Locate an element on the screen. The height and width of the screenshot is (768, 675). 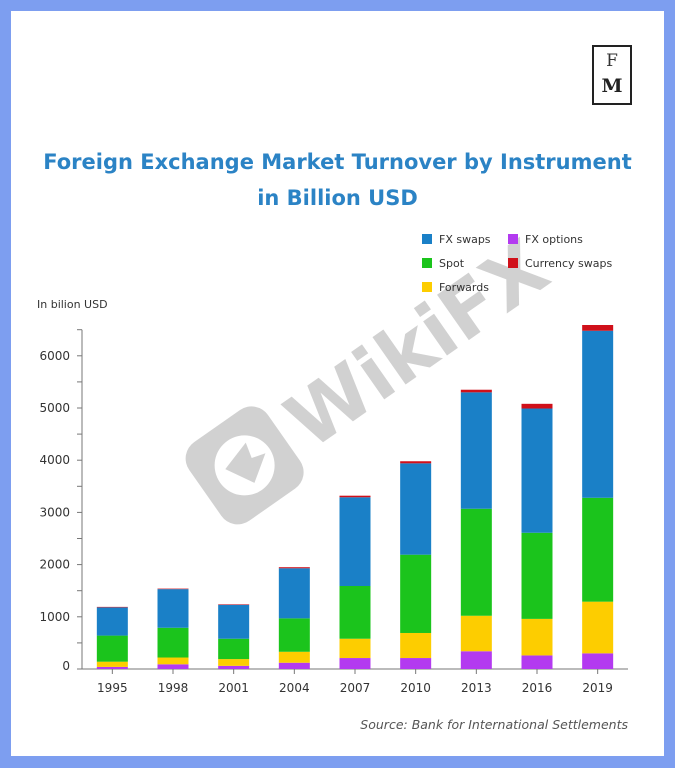
logo-letter-m: M is located at coordinates (612, 86).